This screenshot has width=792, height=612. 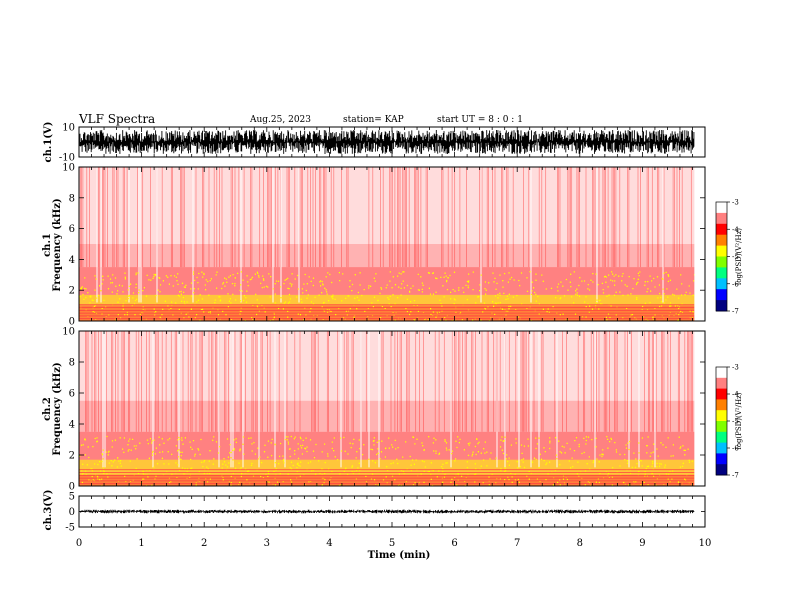 What do you see at coordinates (57, 408) in the screenshot?
I see `ch2-spec-ylabel-freq: Frequency (kHz)` at bounding box center [57, 408].